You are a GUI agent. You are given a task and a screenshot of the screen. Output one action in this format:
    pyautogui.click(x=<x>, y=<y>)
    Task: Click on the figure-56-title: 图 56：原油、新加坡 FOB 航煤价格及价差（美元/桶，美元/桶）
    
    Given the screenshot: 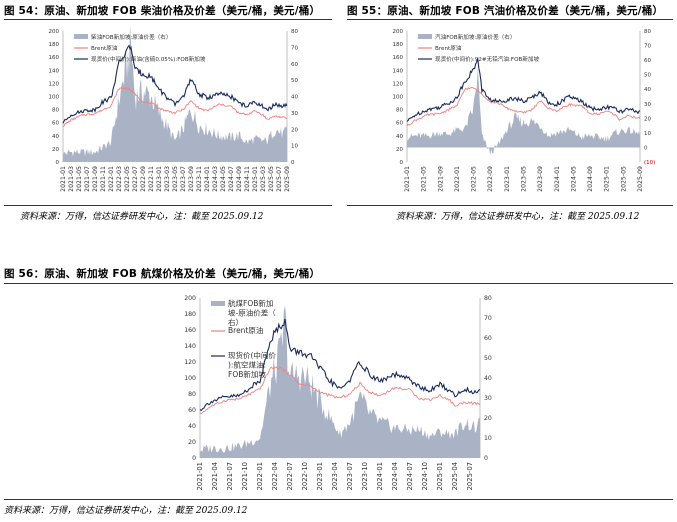 What is the action you would take?
    pyautogui.click(x=162, y=274)
    